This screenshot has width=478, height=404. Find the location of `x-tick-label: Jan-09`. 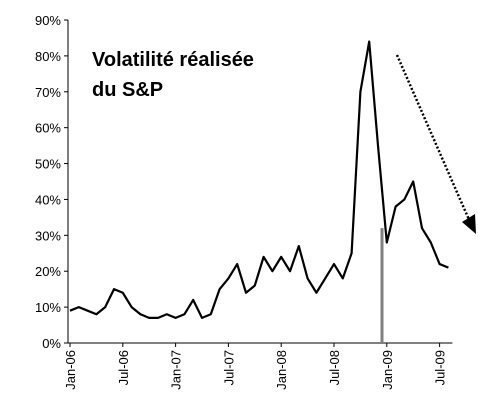

x-tick-label: Jan-09 is located at coordinates (387, 370).